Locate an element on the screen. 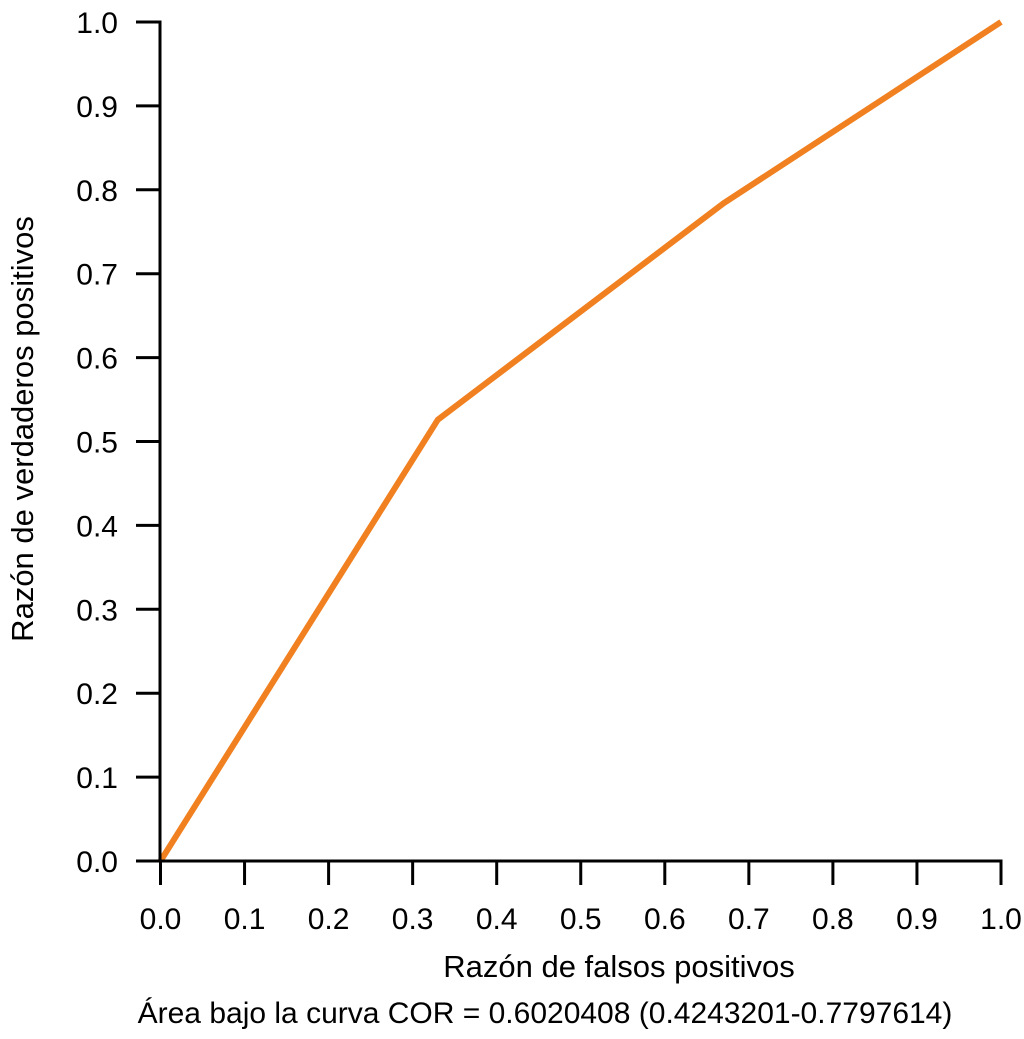 Image resolution: width=1024 pixels, height=1039 pixels. y-tick-label: 0.1 is located at coordinates (97, 778).